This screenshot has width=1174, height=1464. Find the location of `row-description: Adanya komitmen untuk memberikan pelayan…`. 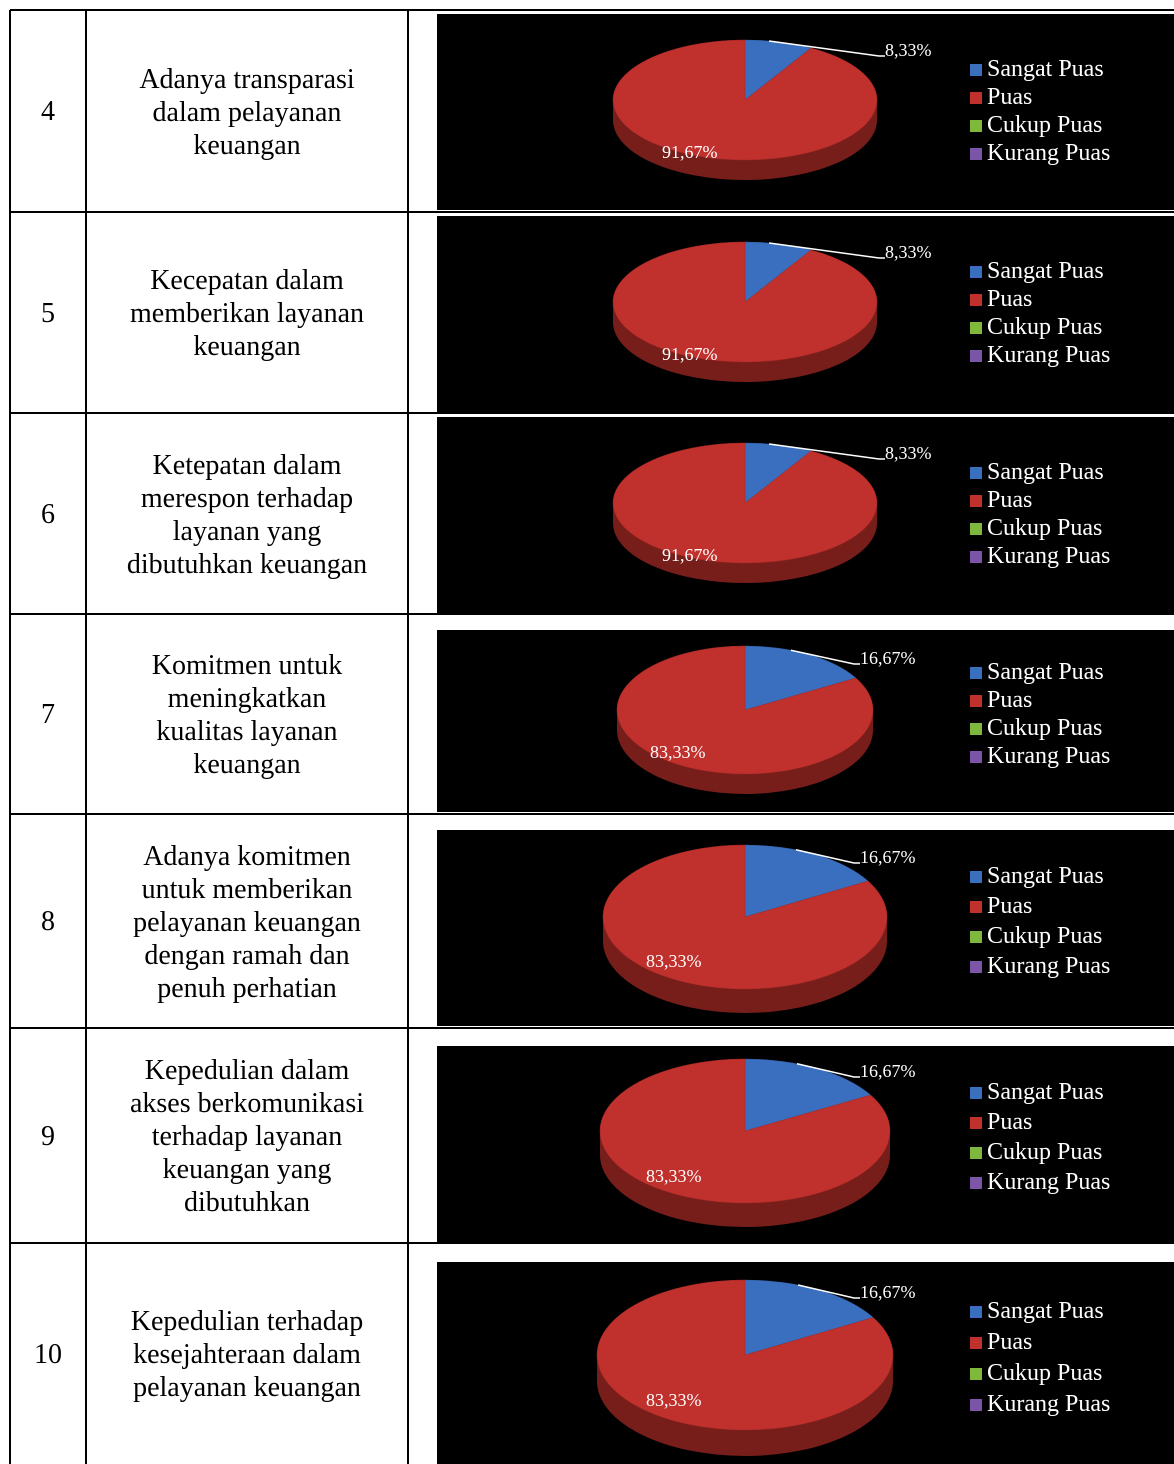

row-description: Adanya komitmen untuk memberikan pelayan… is located at coordinates (247, 922).